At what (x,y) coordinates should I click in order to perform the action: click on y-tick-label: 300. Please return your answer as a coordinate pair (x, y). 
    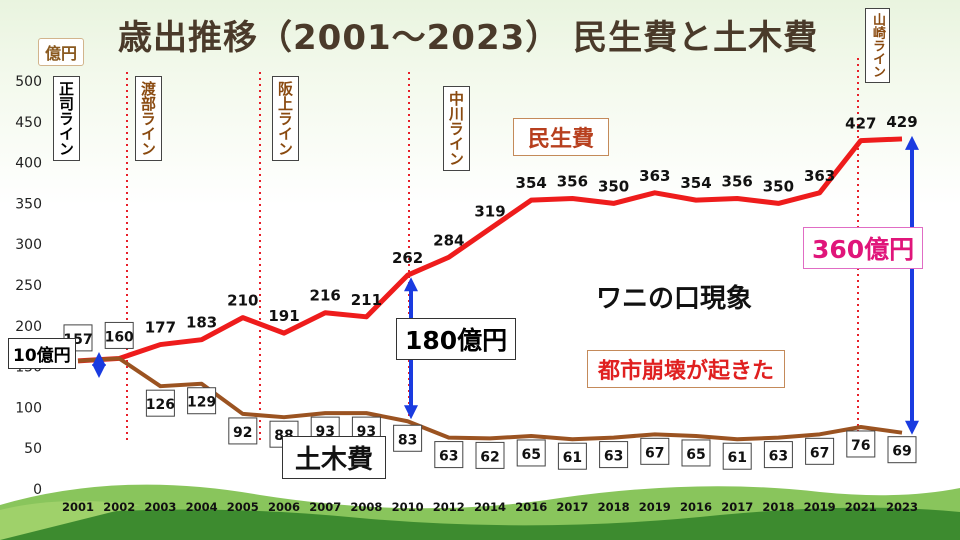
    Looking at the image, I should click on (28, 245).